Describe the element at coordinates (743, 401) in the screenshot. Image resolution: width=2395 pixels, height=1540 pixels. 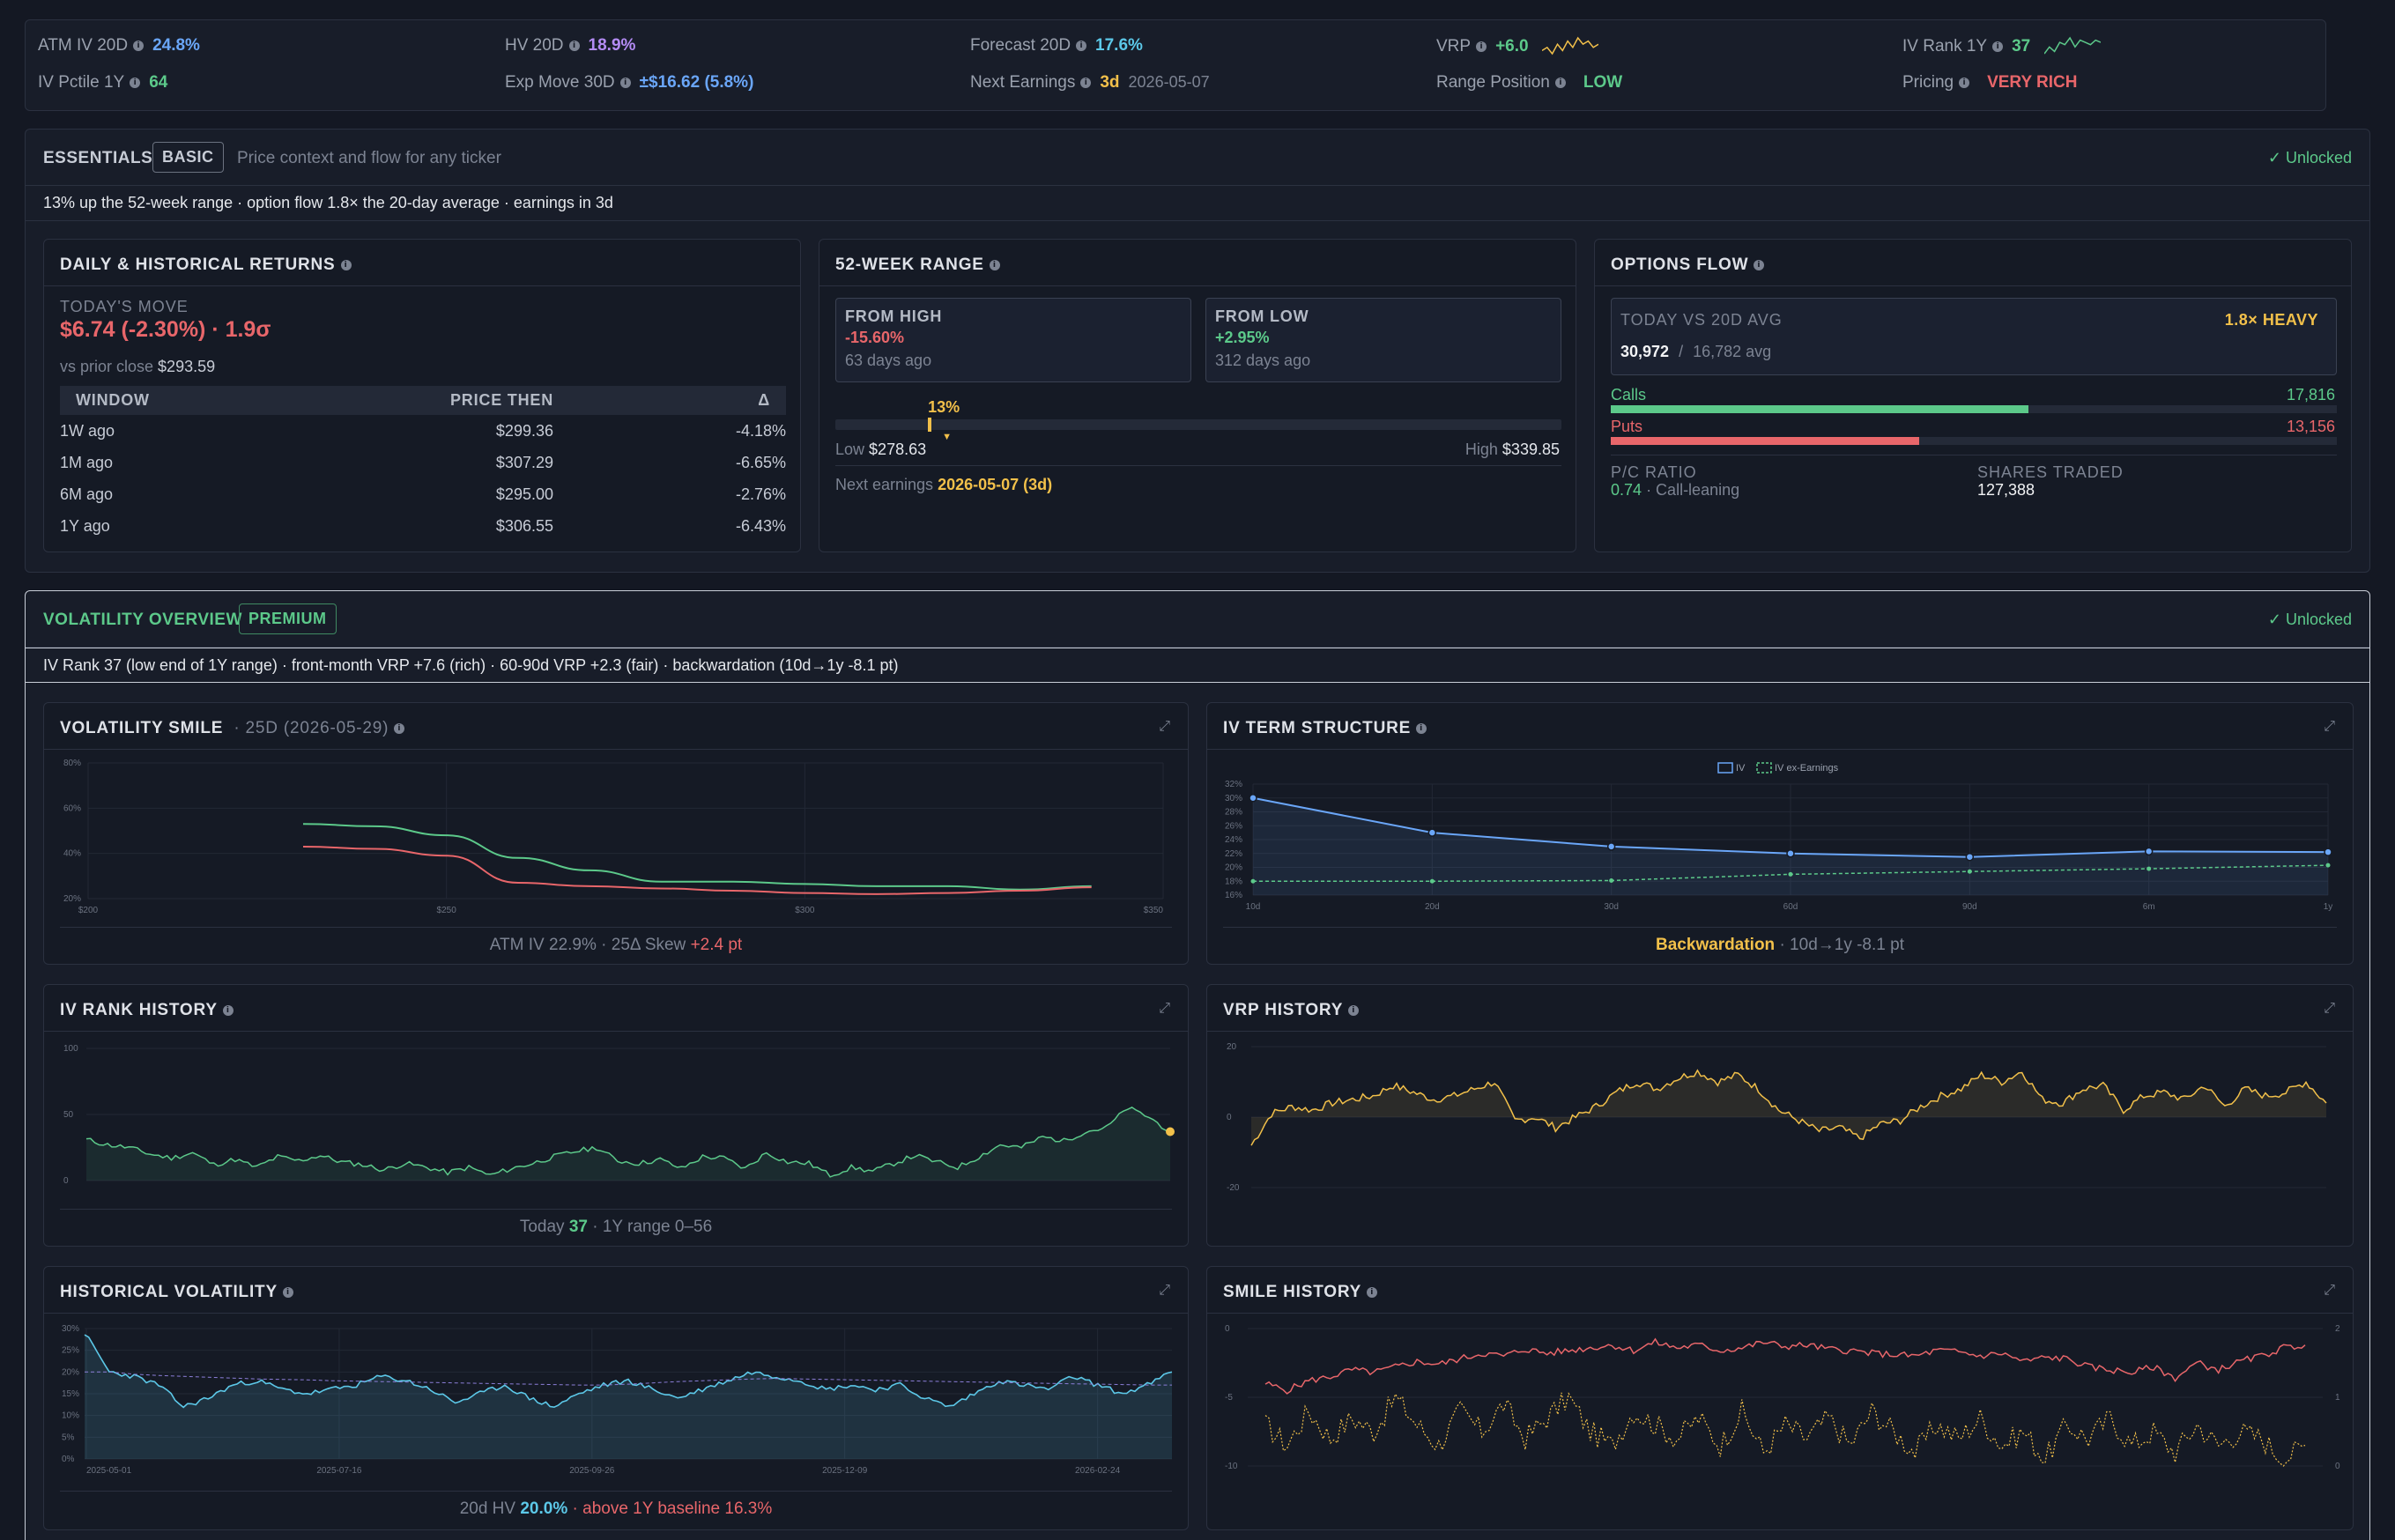
I see `col-delta: Δ` at that location.